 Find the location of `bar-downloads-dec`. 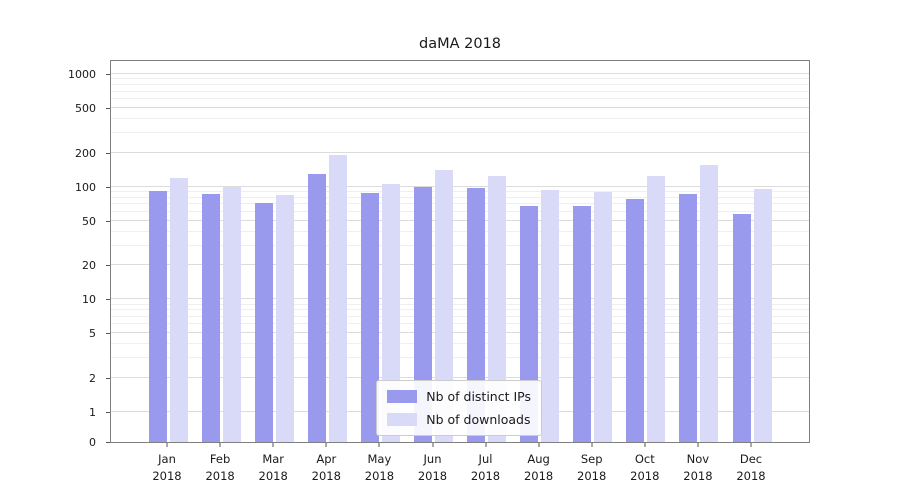

bar-downloads-dec is located at coordinates (762, 315).